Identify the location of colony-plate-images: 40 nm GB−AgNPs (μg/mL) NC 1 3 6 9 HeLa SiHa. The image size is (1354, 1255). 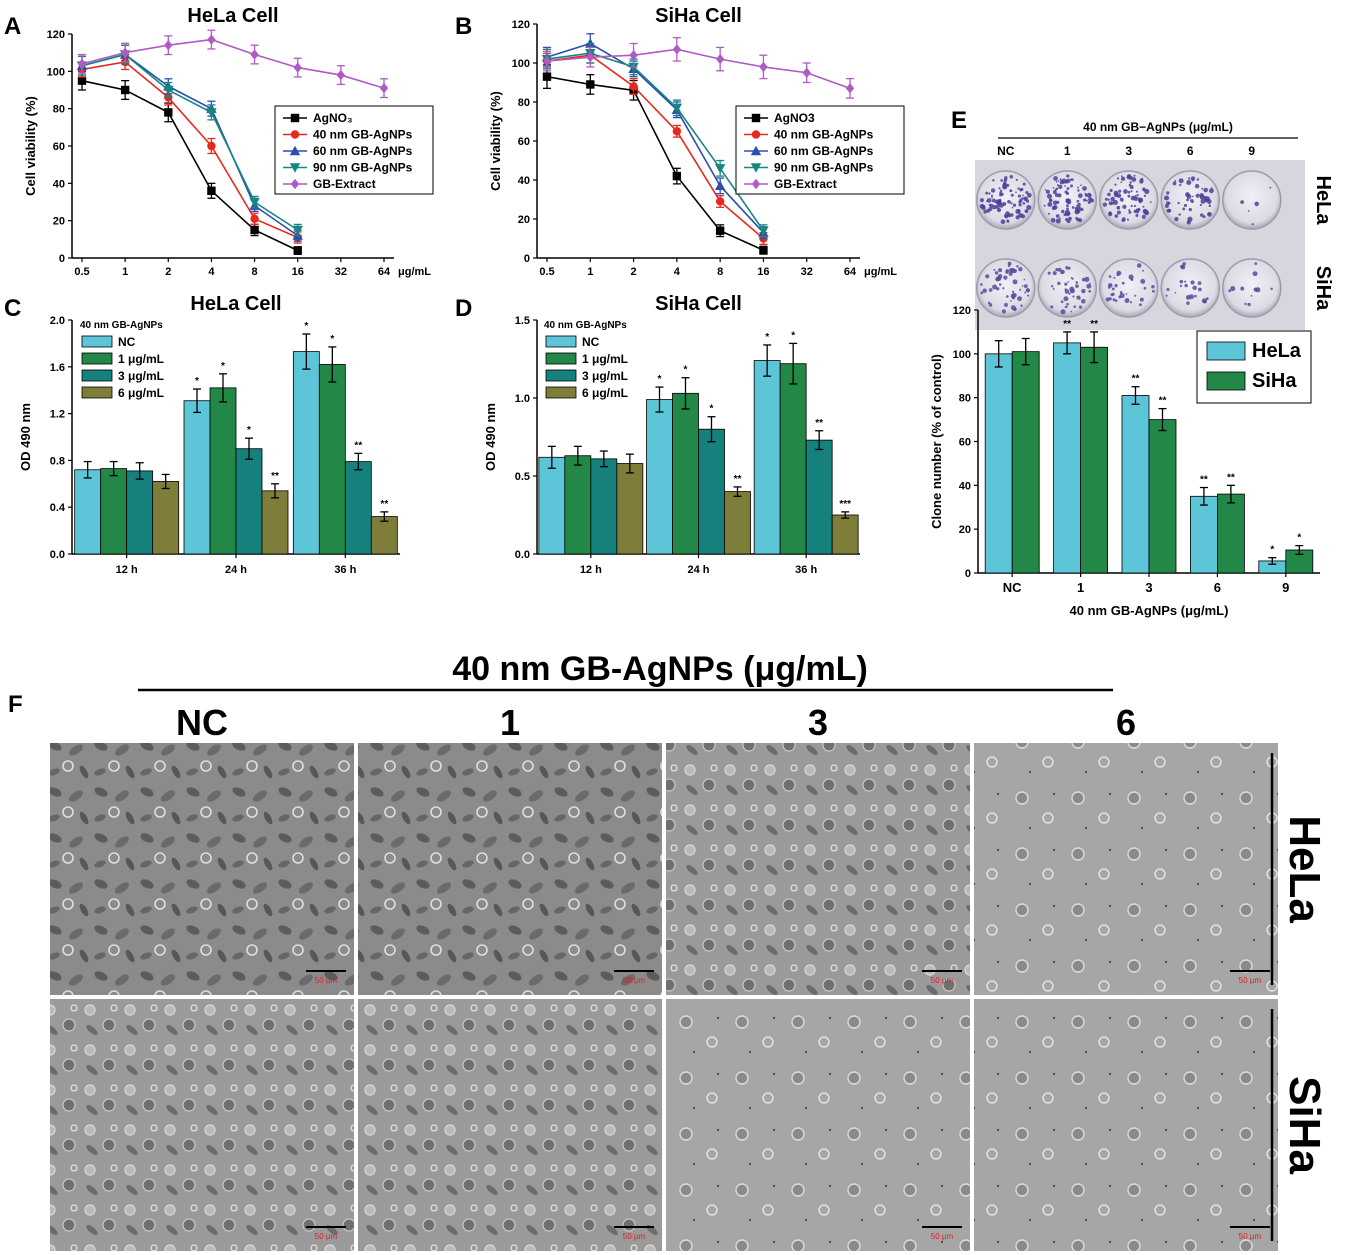
(1154, 225).